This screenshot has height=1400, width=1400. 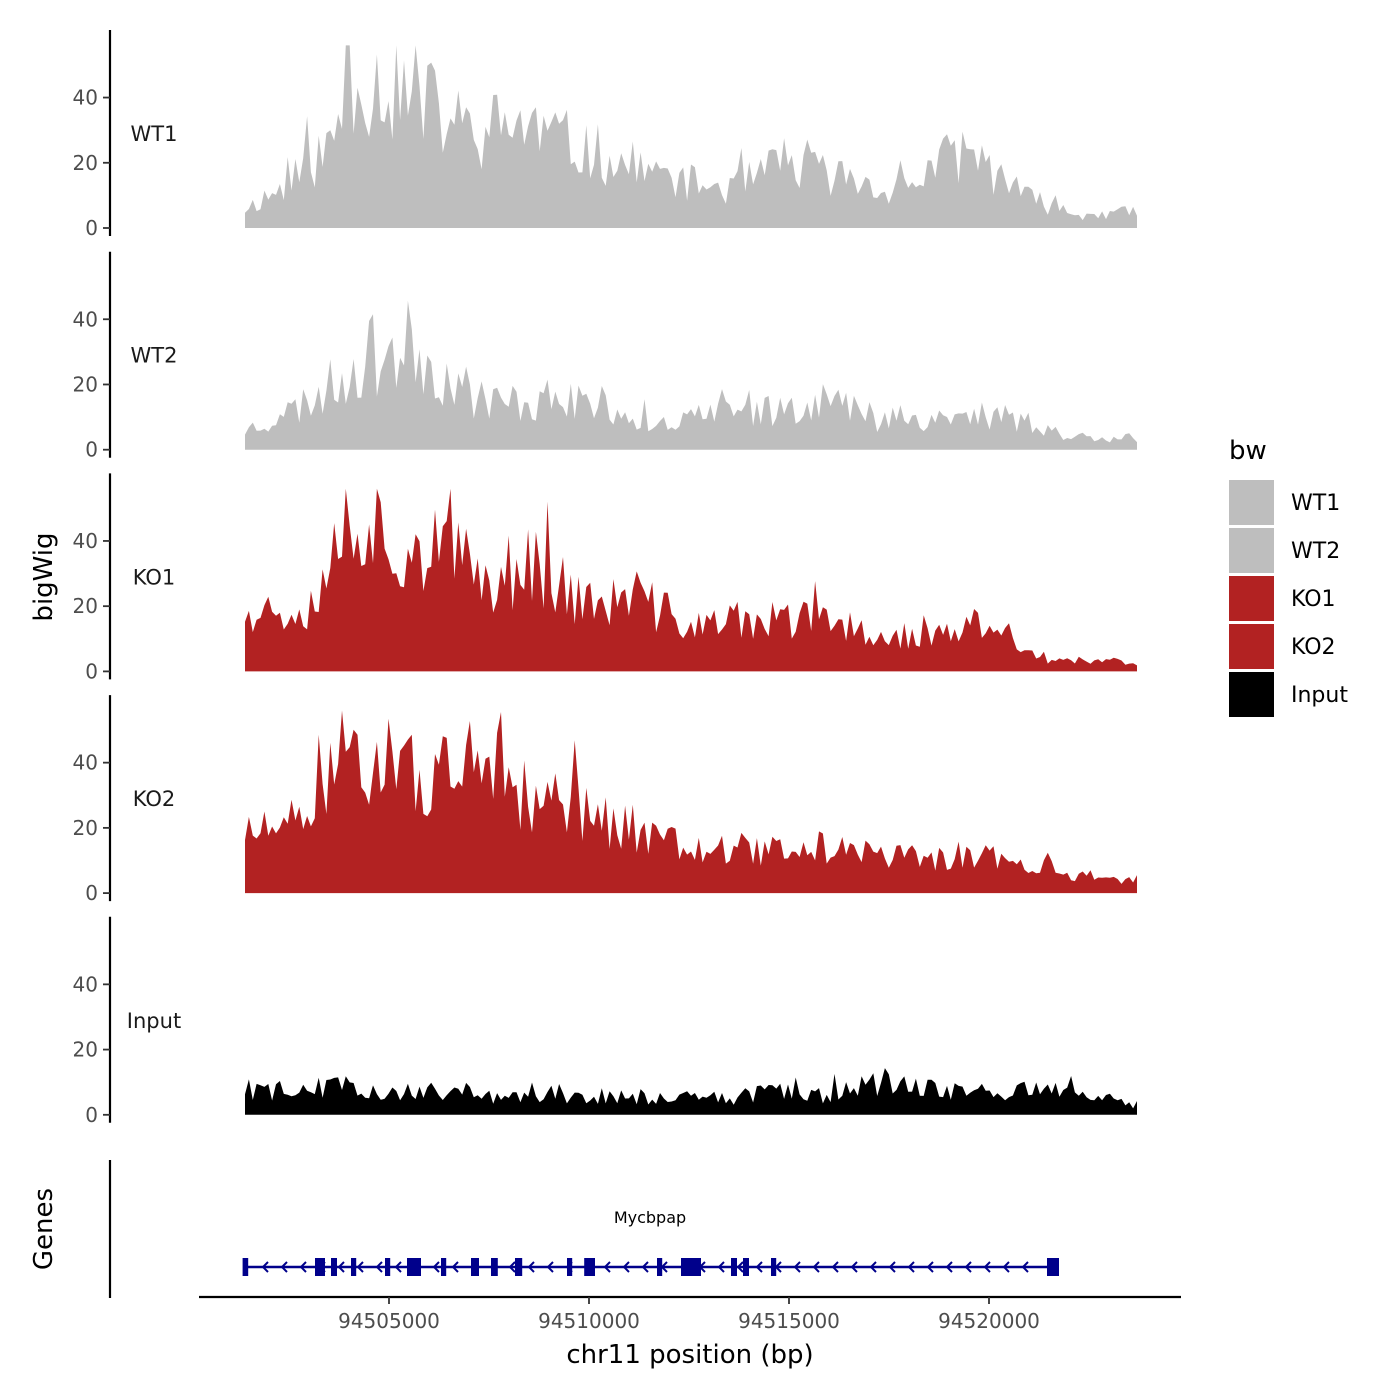 I want to click on track-label-wt1: WT1, so click(x=154, y=134).